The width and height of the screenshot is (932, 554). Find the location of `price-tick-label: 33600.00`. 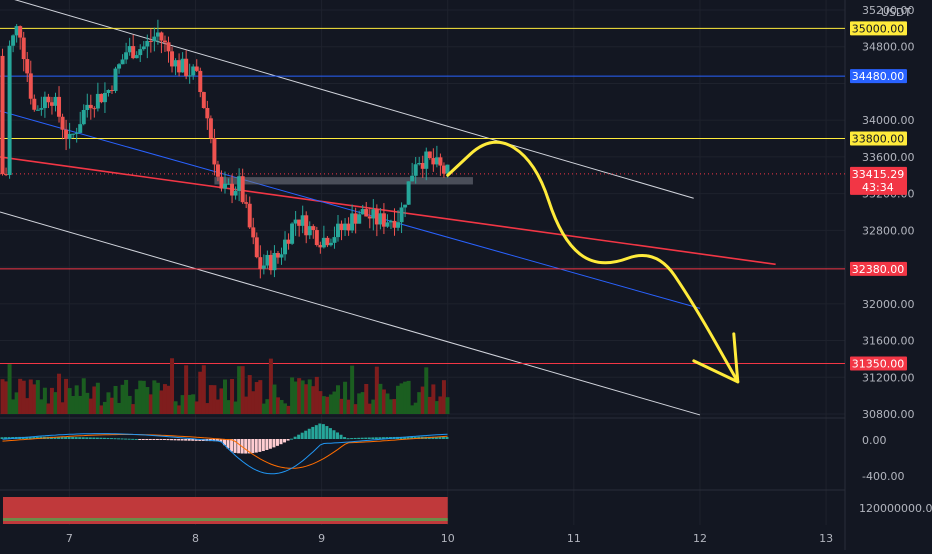

price-tick-label: 33600.00 is located at coordinates (888, 157).